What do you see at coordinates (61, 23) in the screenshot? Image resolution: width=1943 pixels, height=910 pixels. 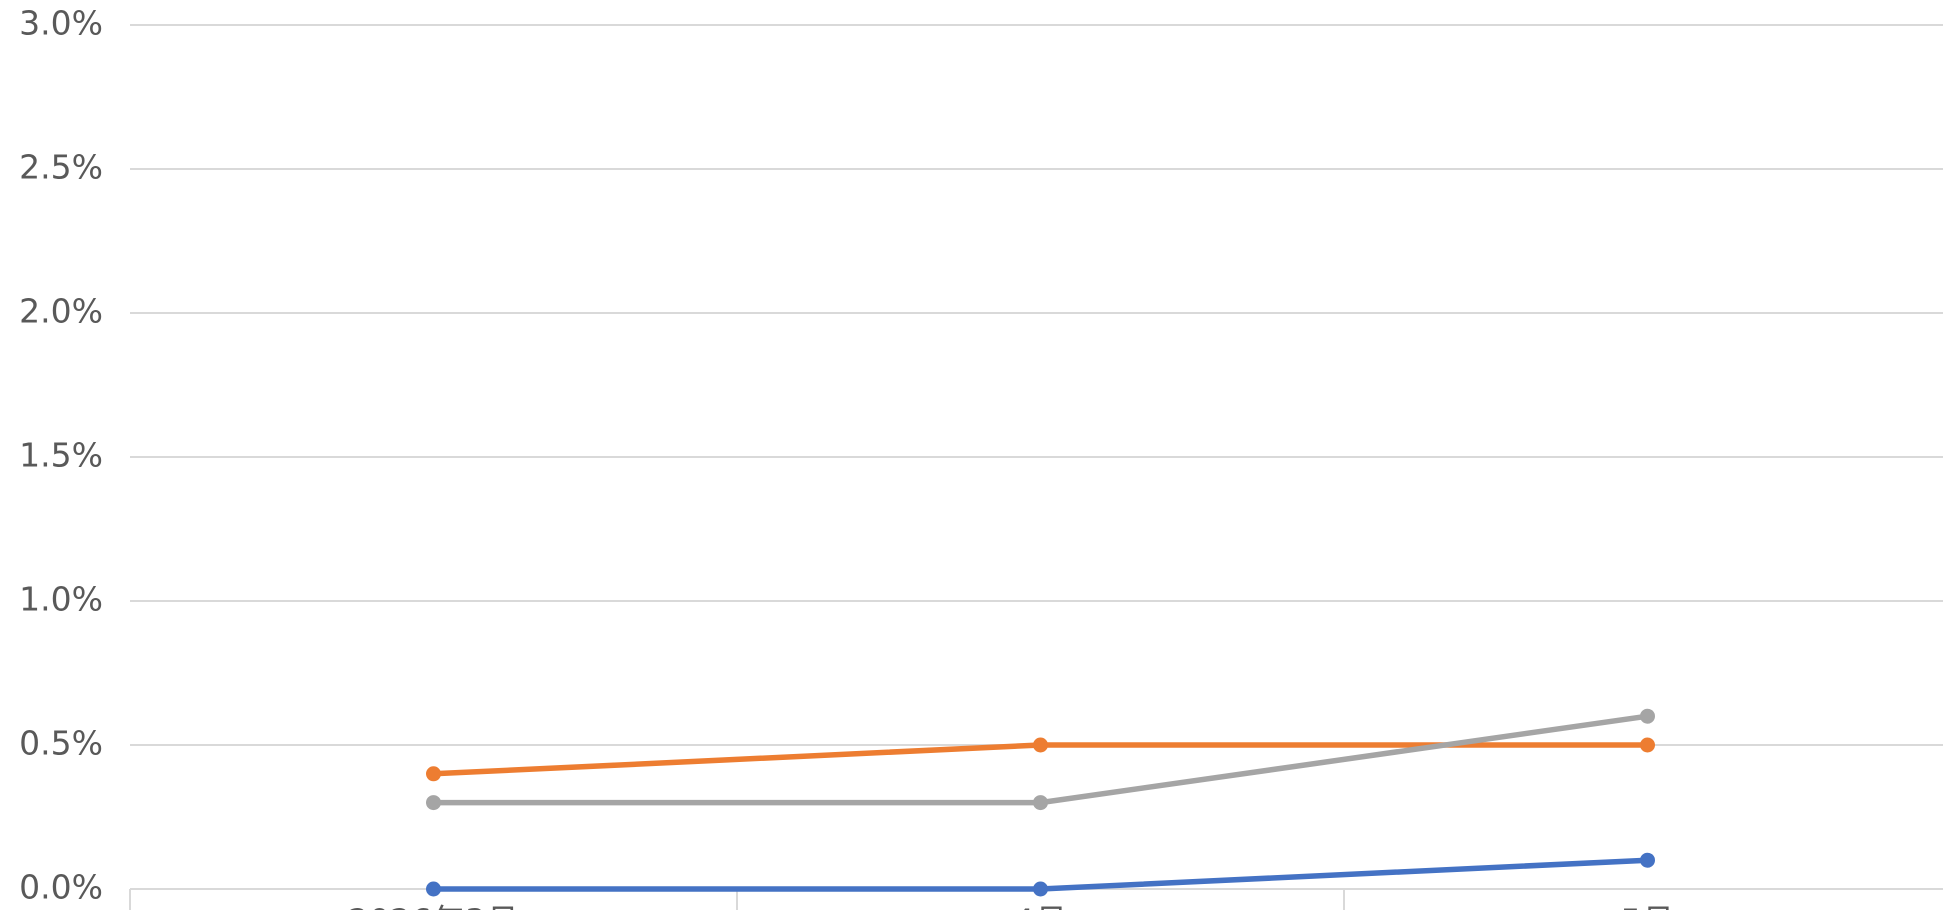 I see `y-tick-label: 3.0%` at bounding box center [61, 23].